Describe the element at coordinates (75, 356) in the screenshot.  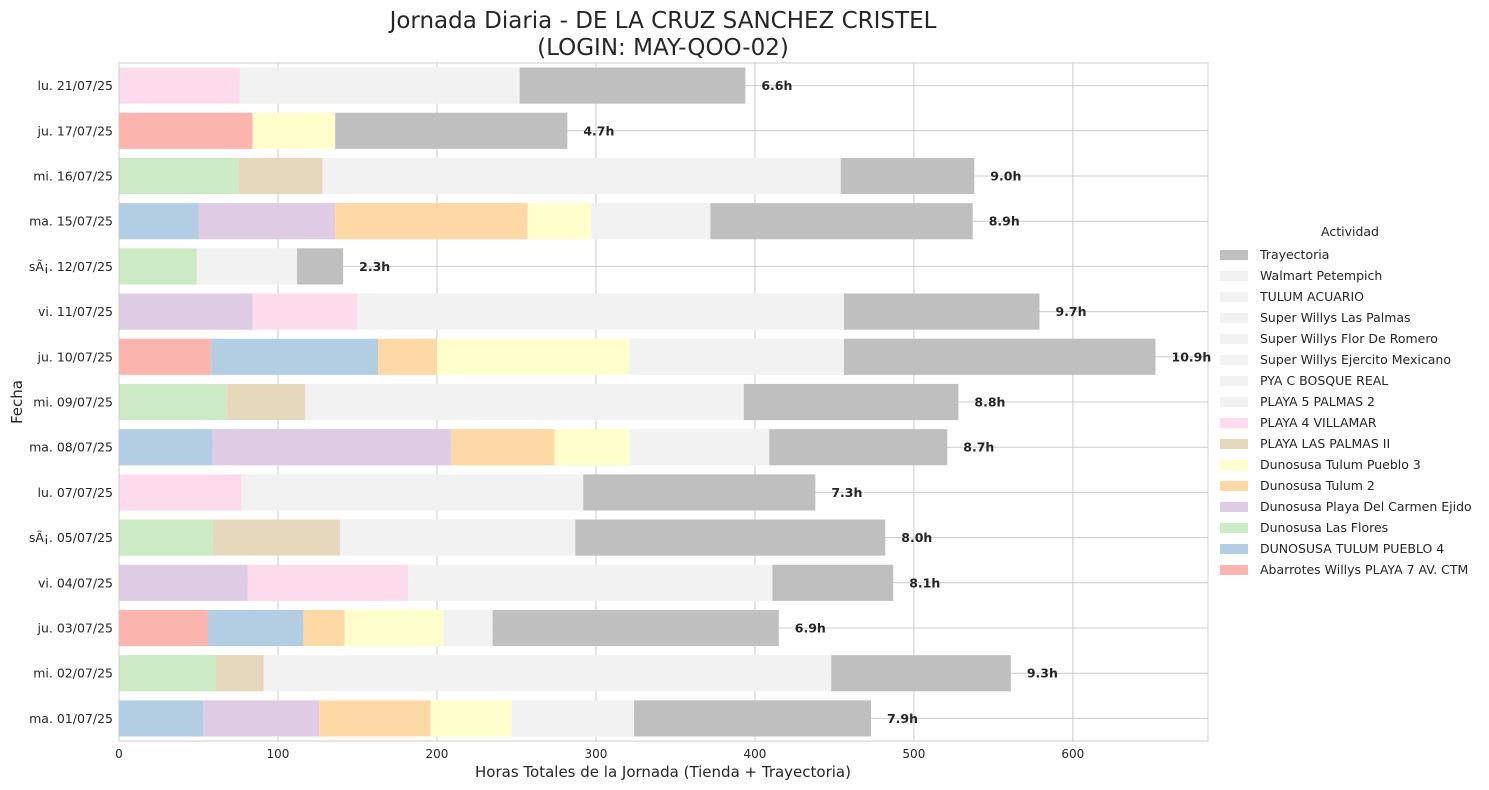
I see `y-tick-label: ju. 10/07/25` at that location.